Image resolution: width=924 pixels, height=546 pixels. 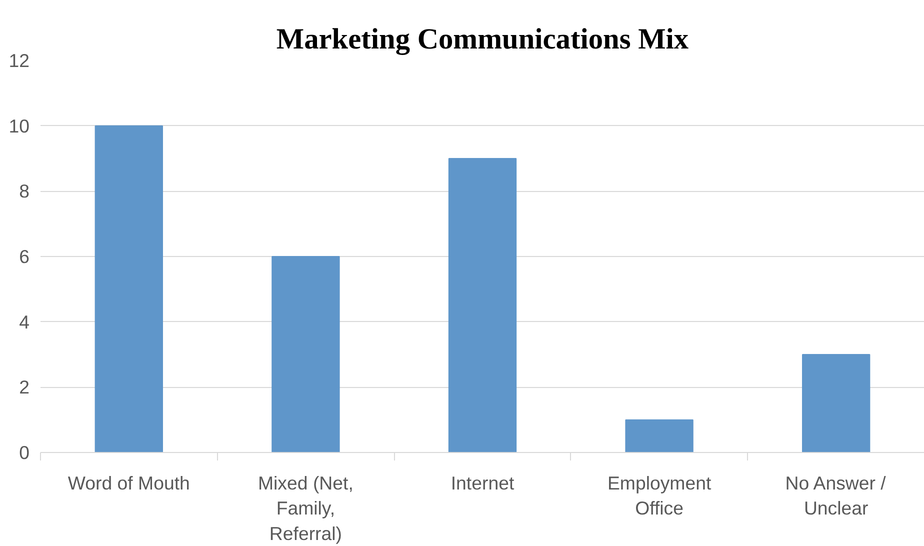 I want to click on y-tick-label: 2, so click(x=24, y=387).